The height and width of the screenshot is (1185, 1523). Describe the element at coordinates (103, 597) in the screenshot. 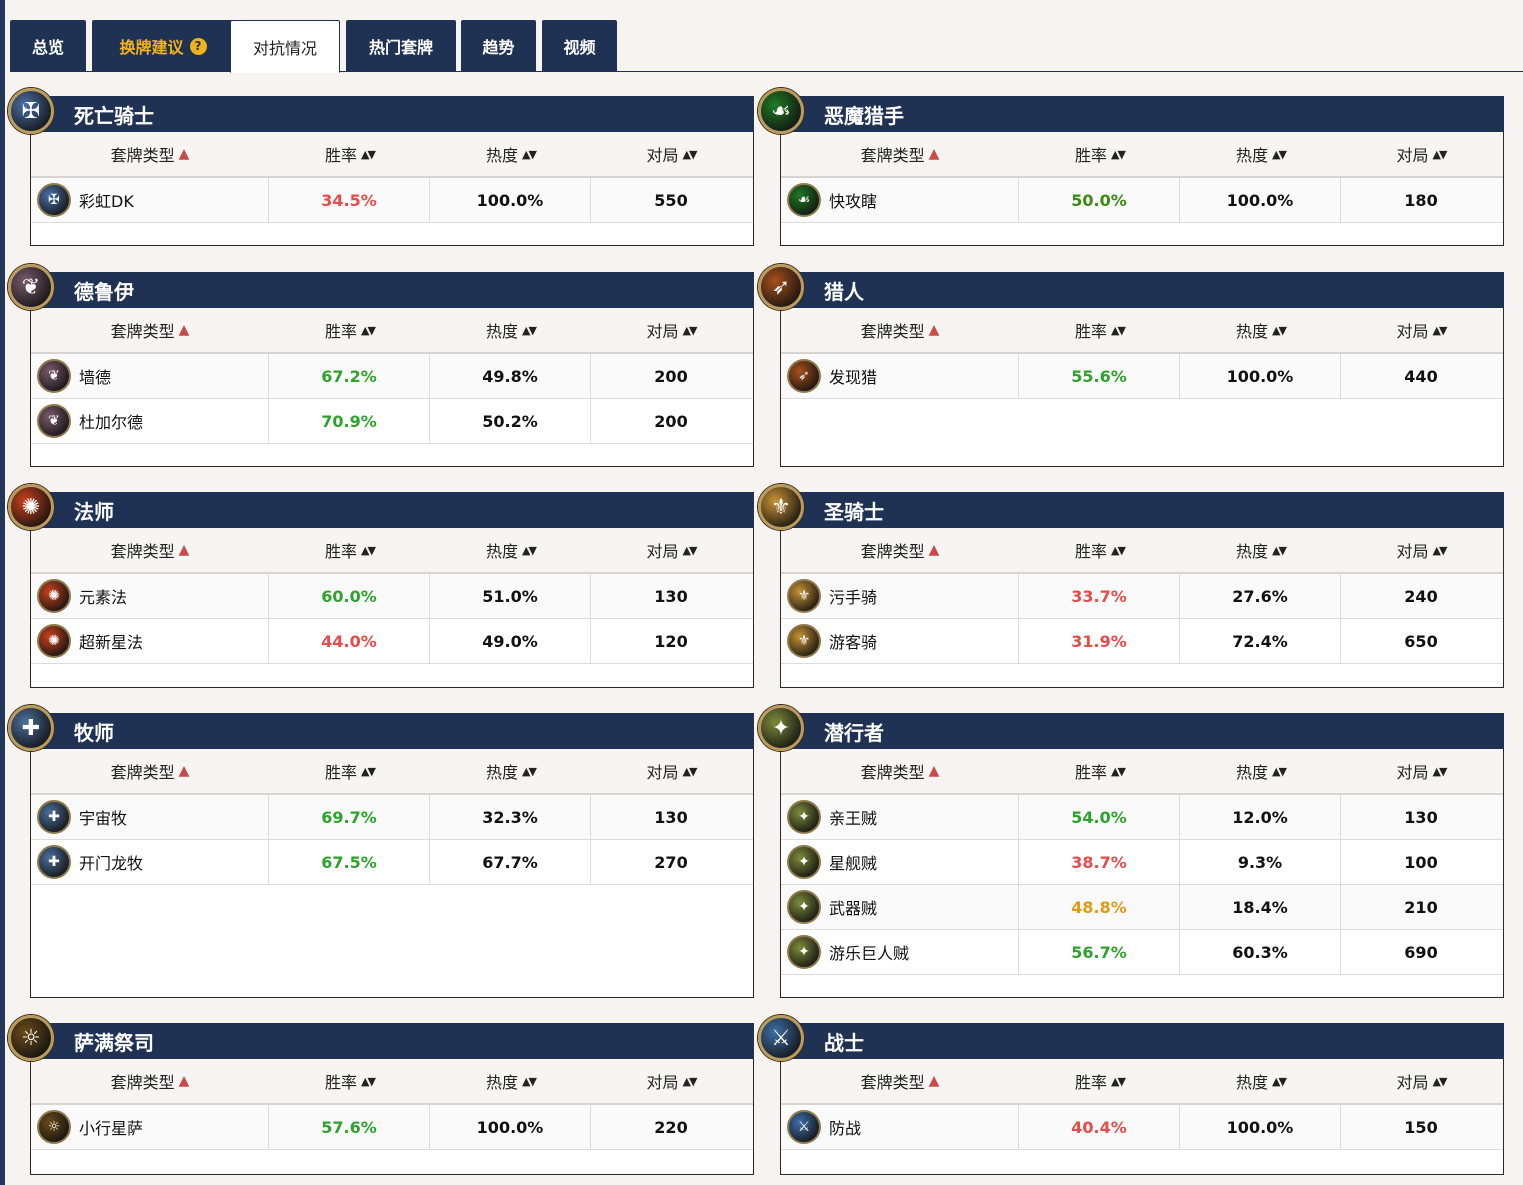

I see `deck-name: 元素法` at that location.